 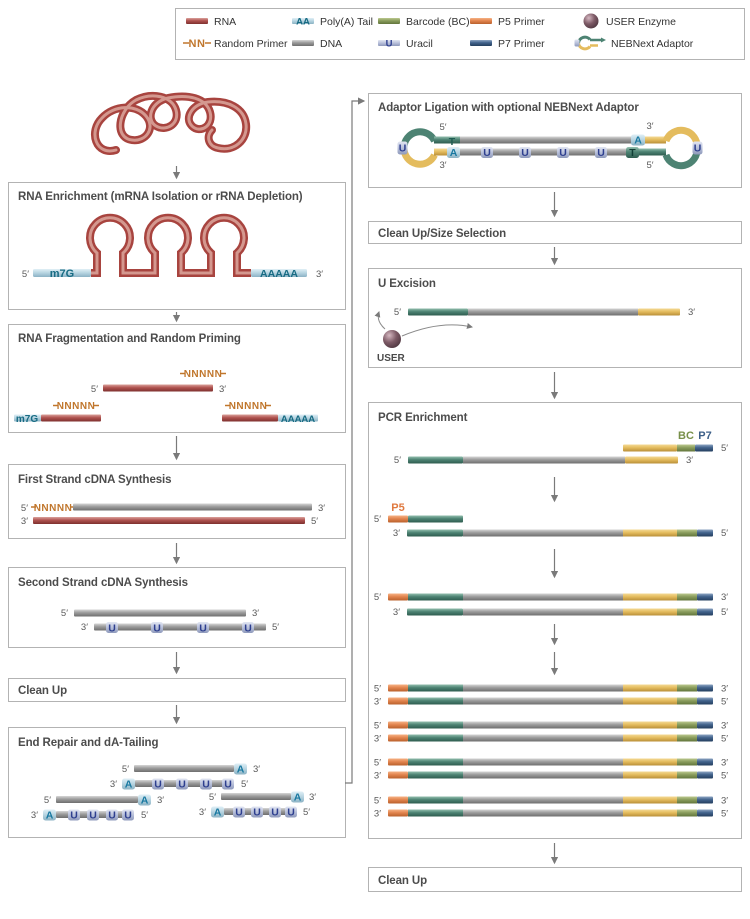 What do you see at coordinates (389, 21) in the screenshot?
I see `barcode-swatch-icon` at bounding box center [389, 21].